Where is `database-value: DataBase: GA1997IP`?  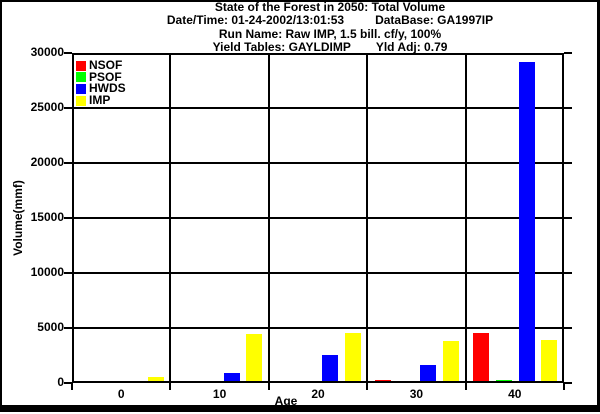
database-value: DataBase: GA1997IP is located at coordinates (434, 20).